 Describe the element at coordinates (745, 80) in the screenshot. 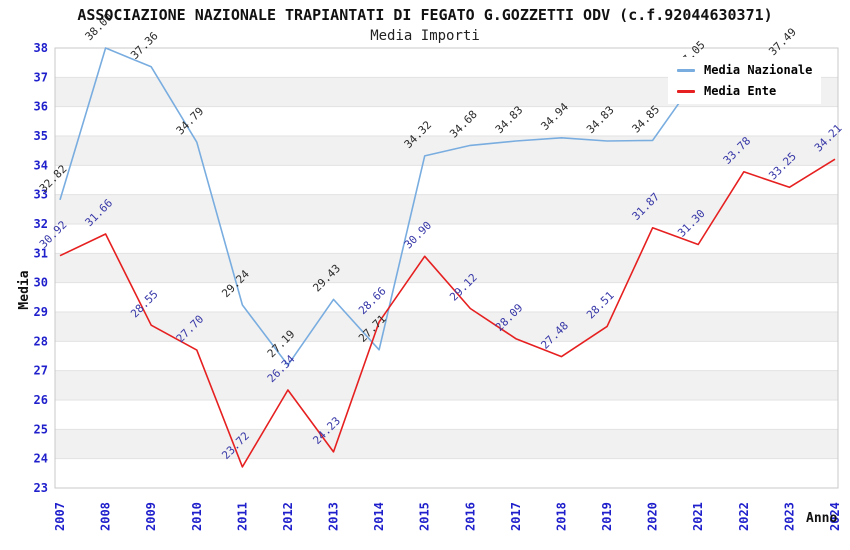

I see `legend: Media Nazionale Media Ente` at that location.